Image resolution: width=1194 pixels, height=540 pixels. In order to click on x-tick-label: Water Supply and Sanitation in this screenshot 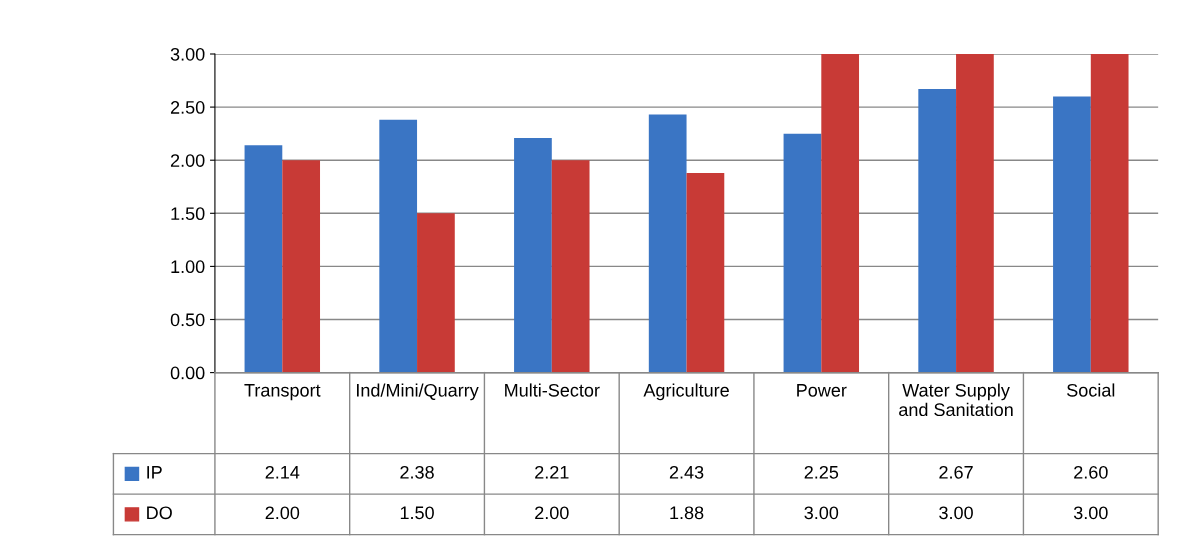, I will do `click(956, 400)`.